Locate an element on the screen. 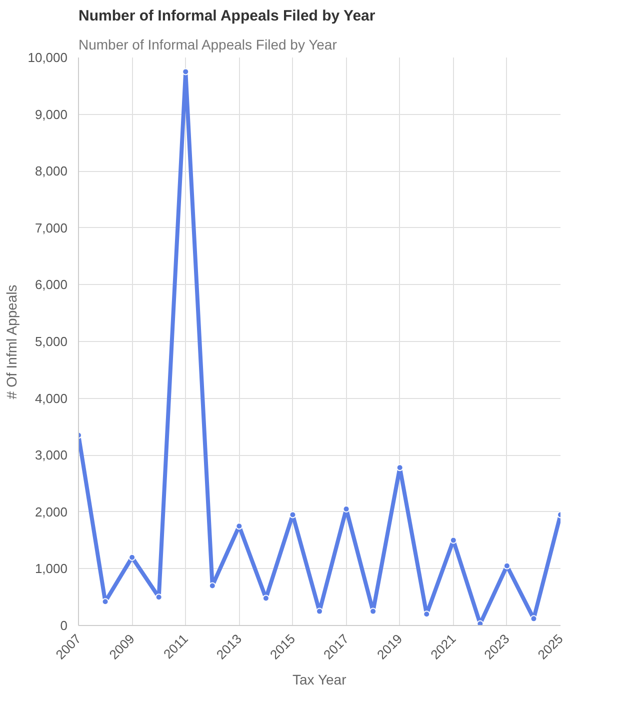 Image resolution: width=625 pixels, height=713 pixels. chart-subtitle: Number of Informal Appeals Filed by Year is located at coordinates (208, 44).